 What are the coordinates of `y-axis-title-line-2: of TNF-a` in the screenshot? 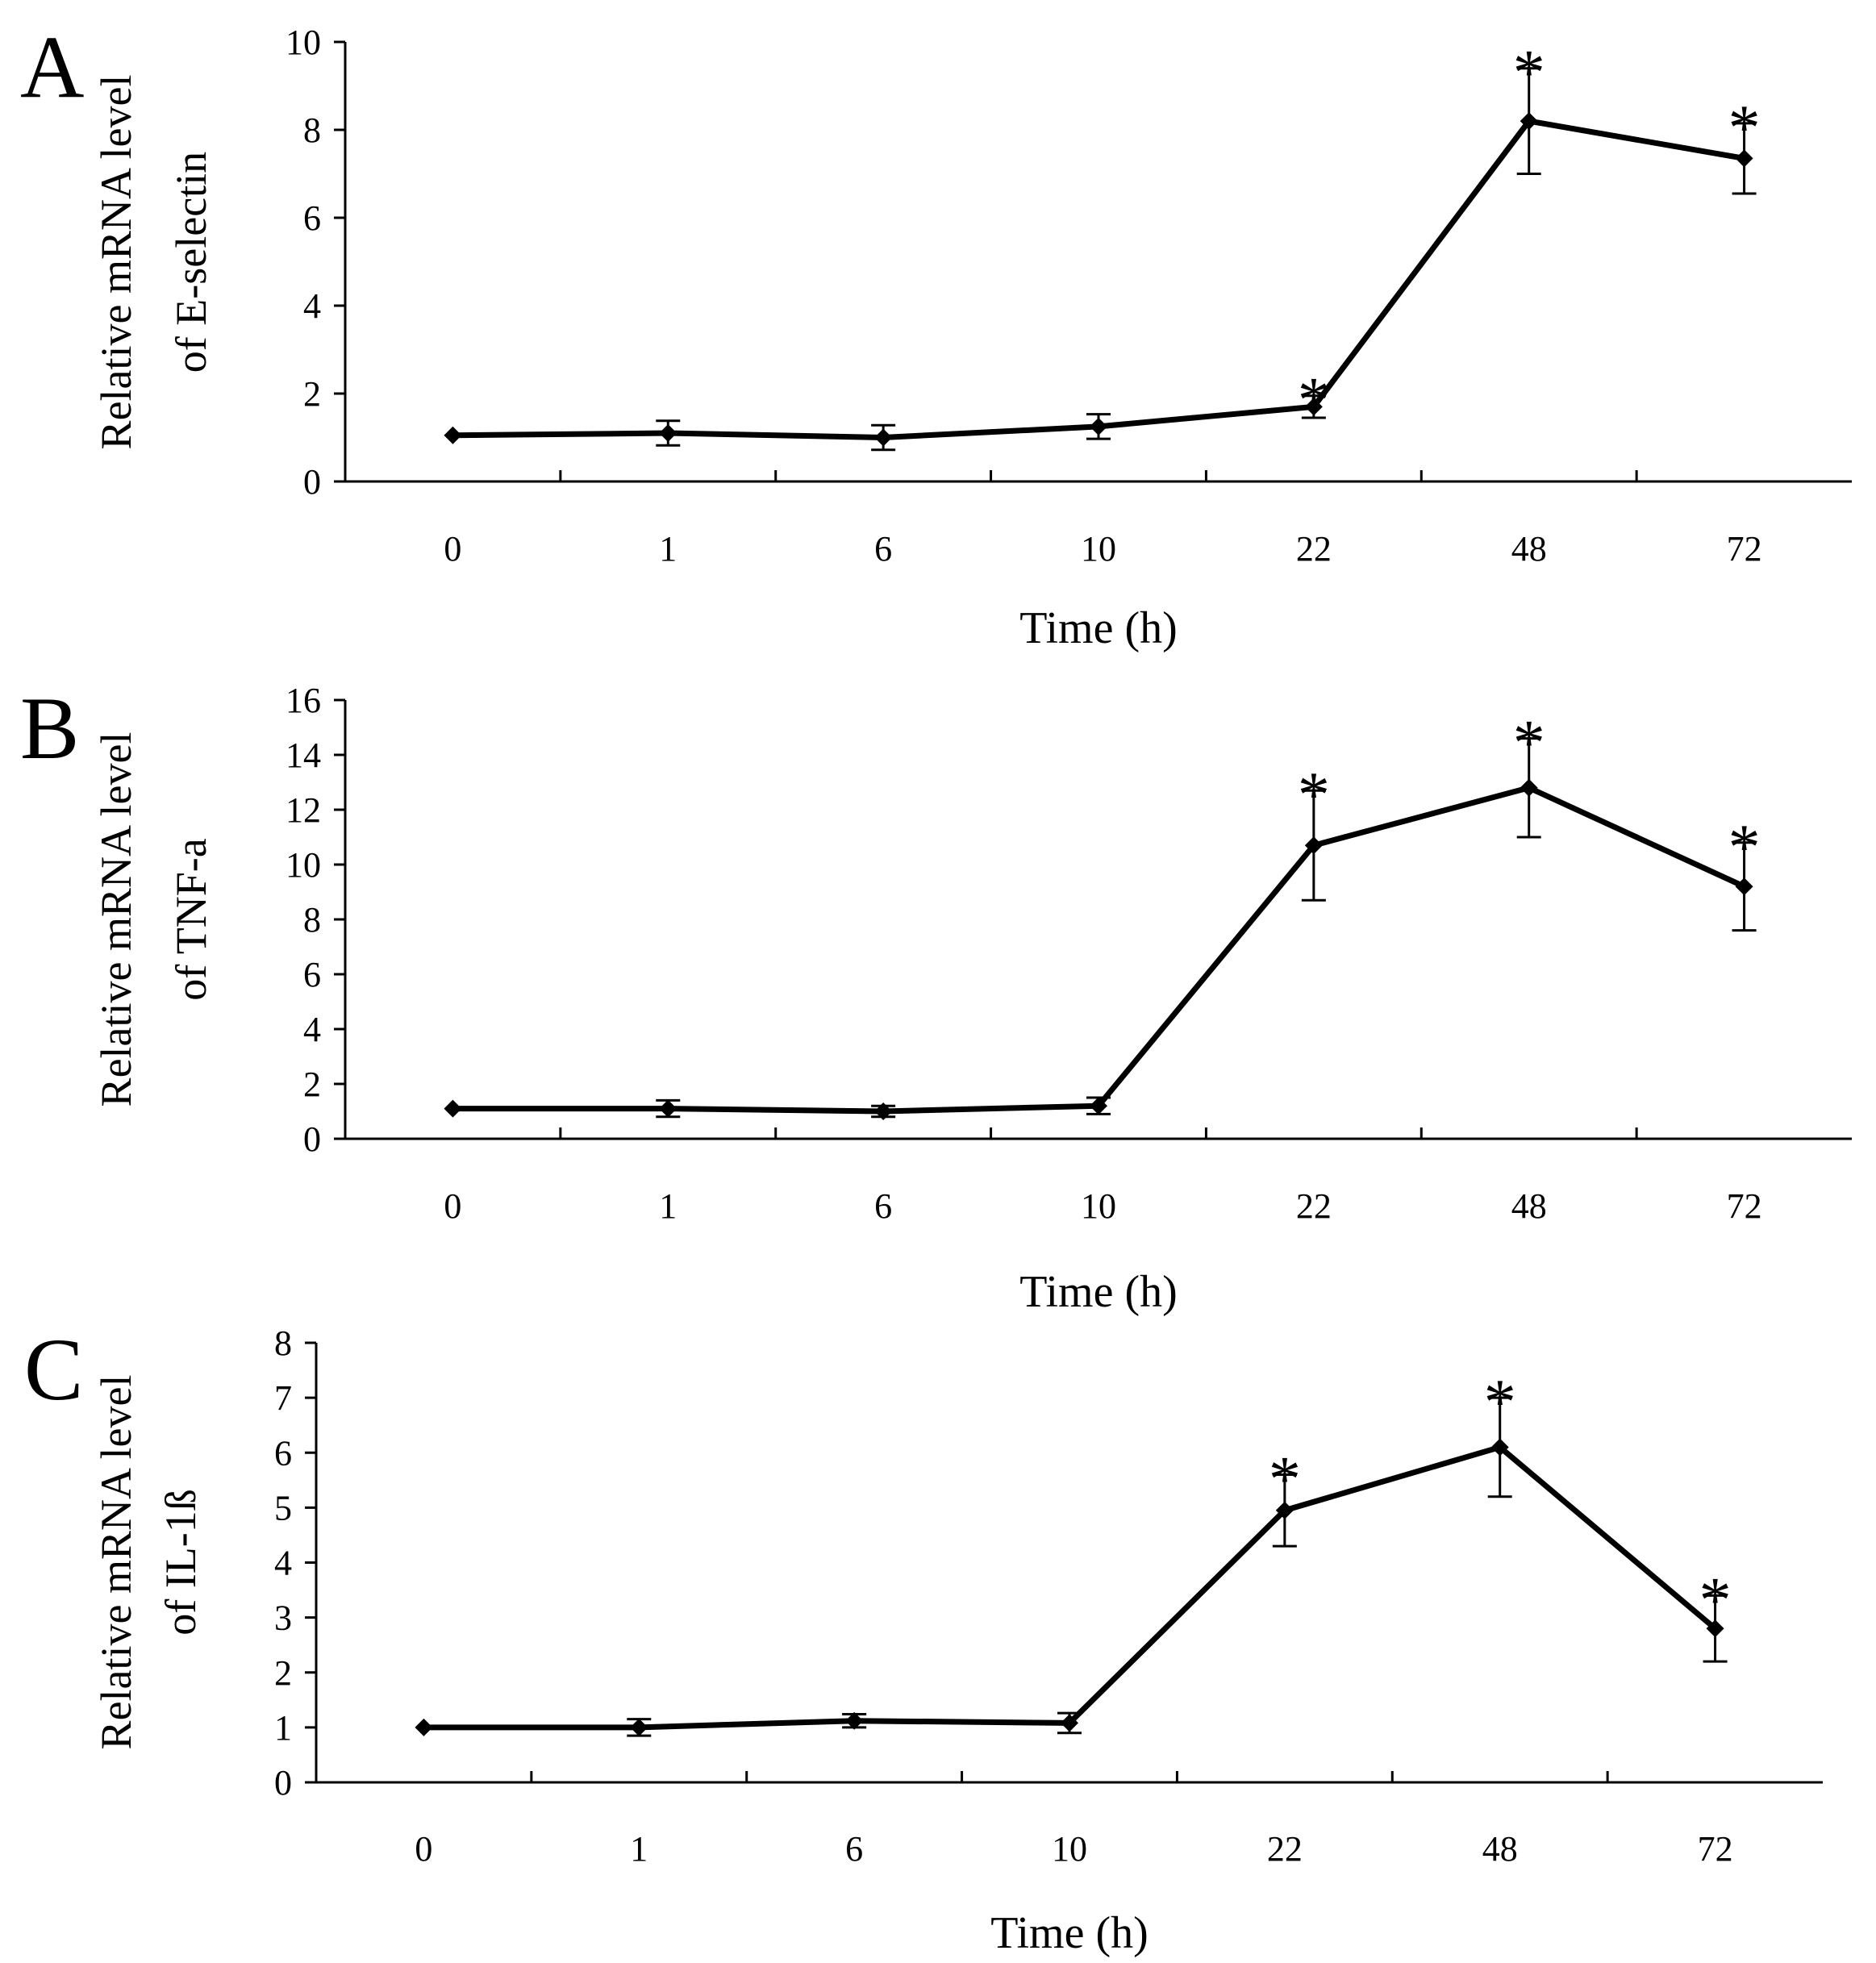 It's located at (191, 919).